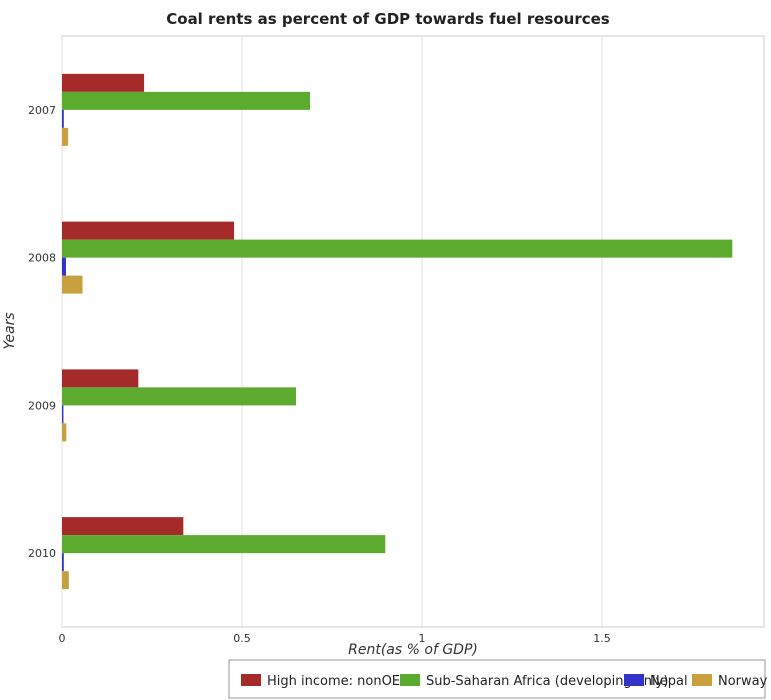  Describe the element at coordinates (413, 650) in the screenshot. I see `x-axis-label: Rent(as % of GDP)` at that location.